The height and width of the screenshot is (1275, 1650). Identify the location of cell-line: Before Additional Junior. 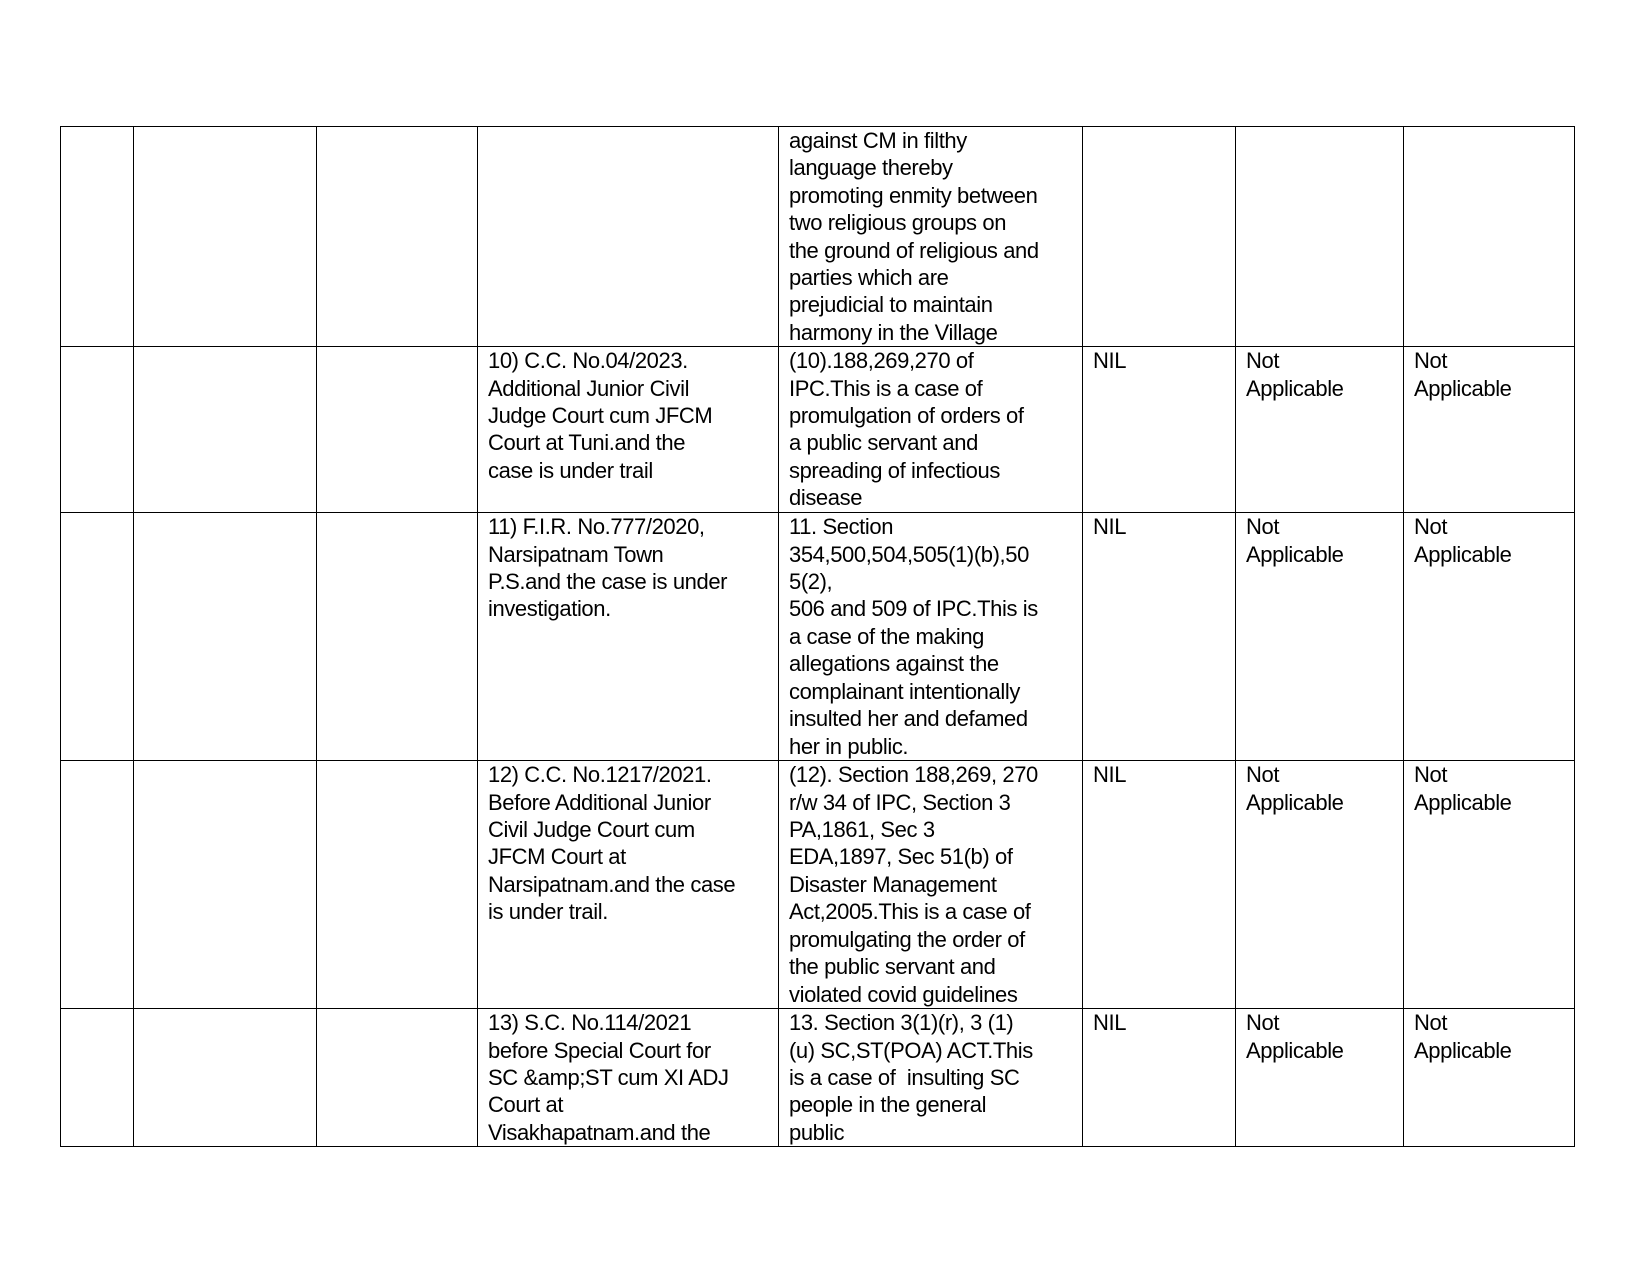
(599, 802).